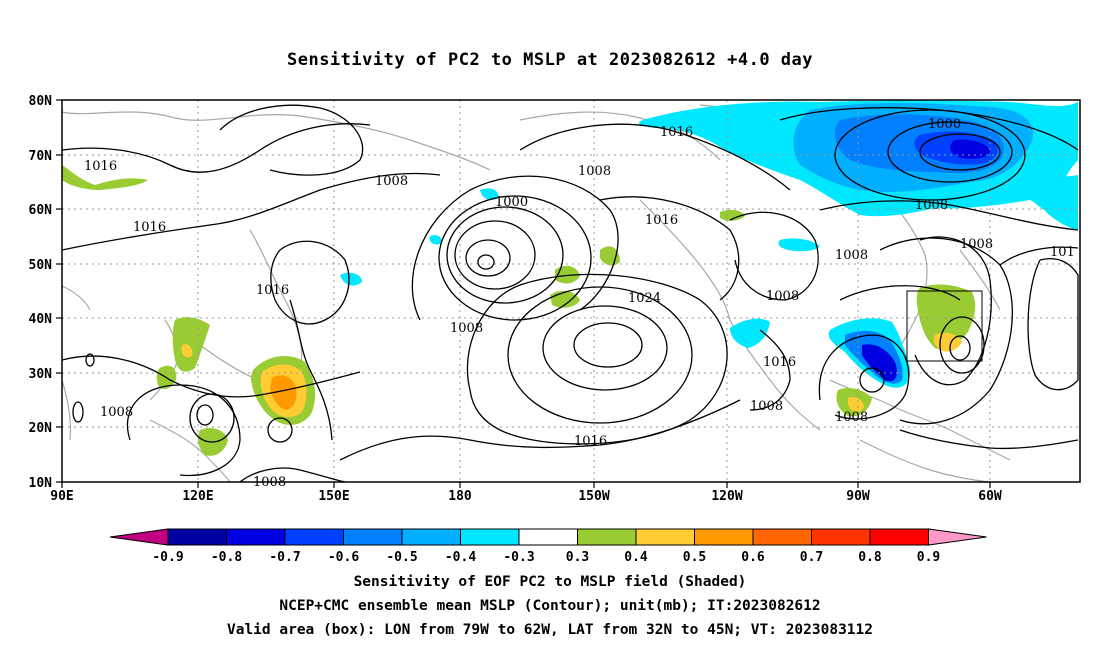 The image size is (1100, 650). I want to click on lat-label: 40N, so click(41, 319).